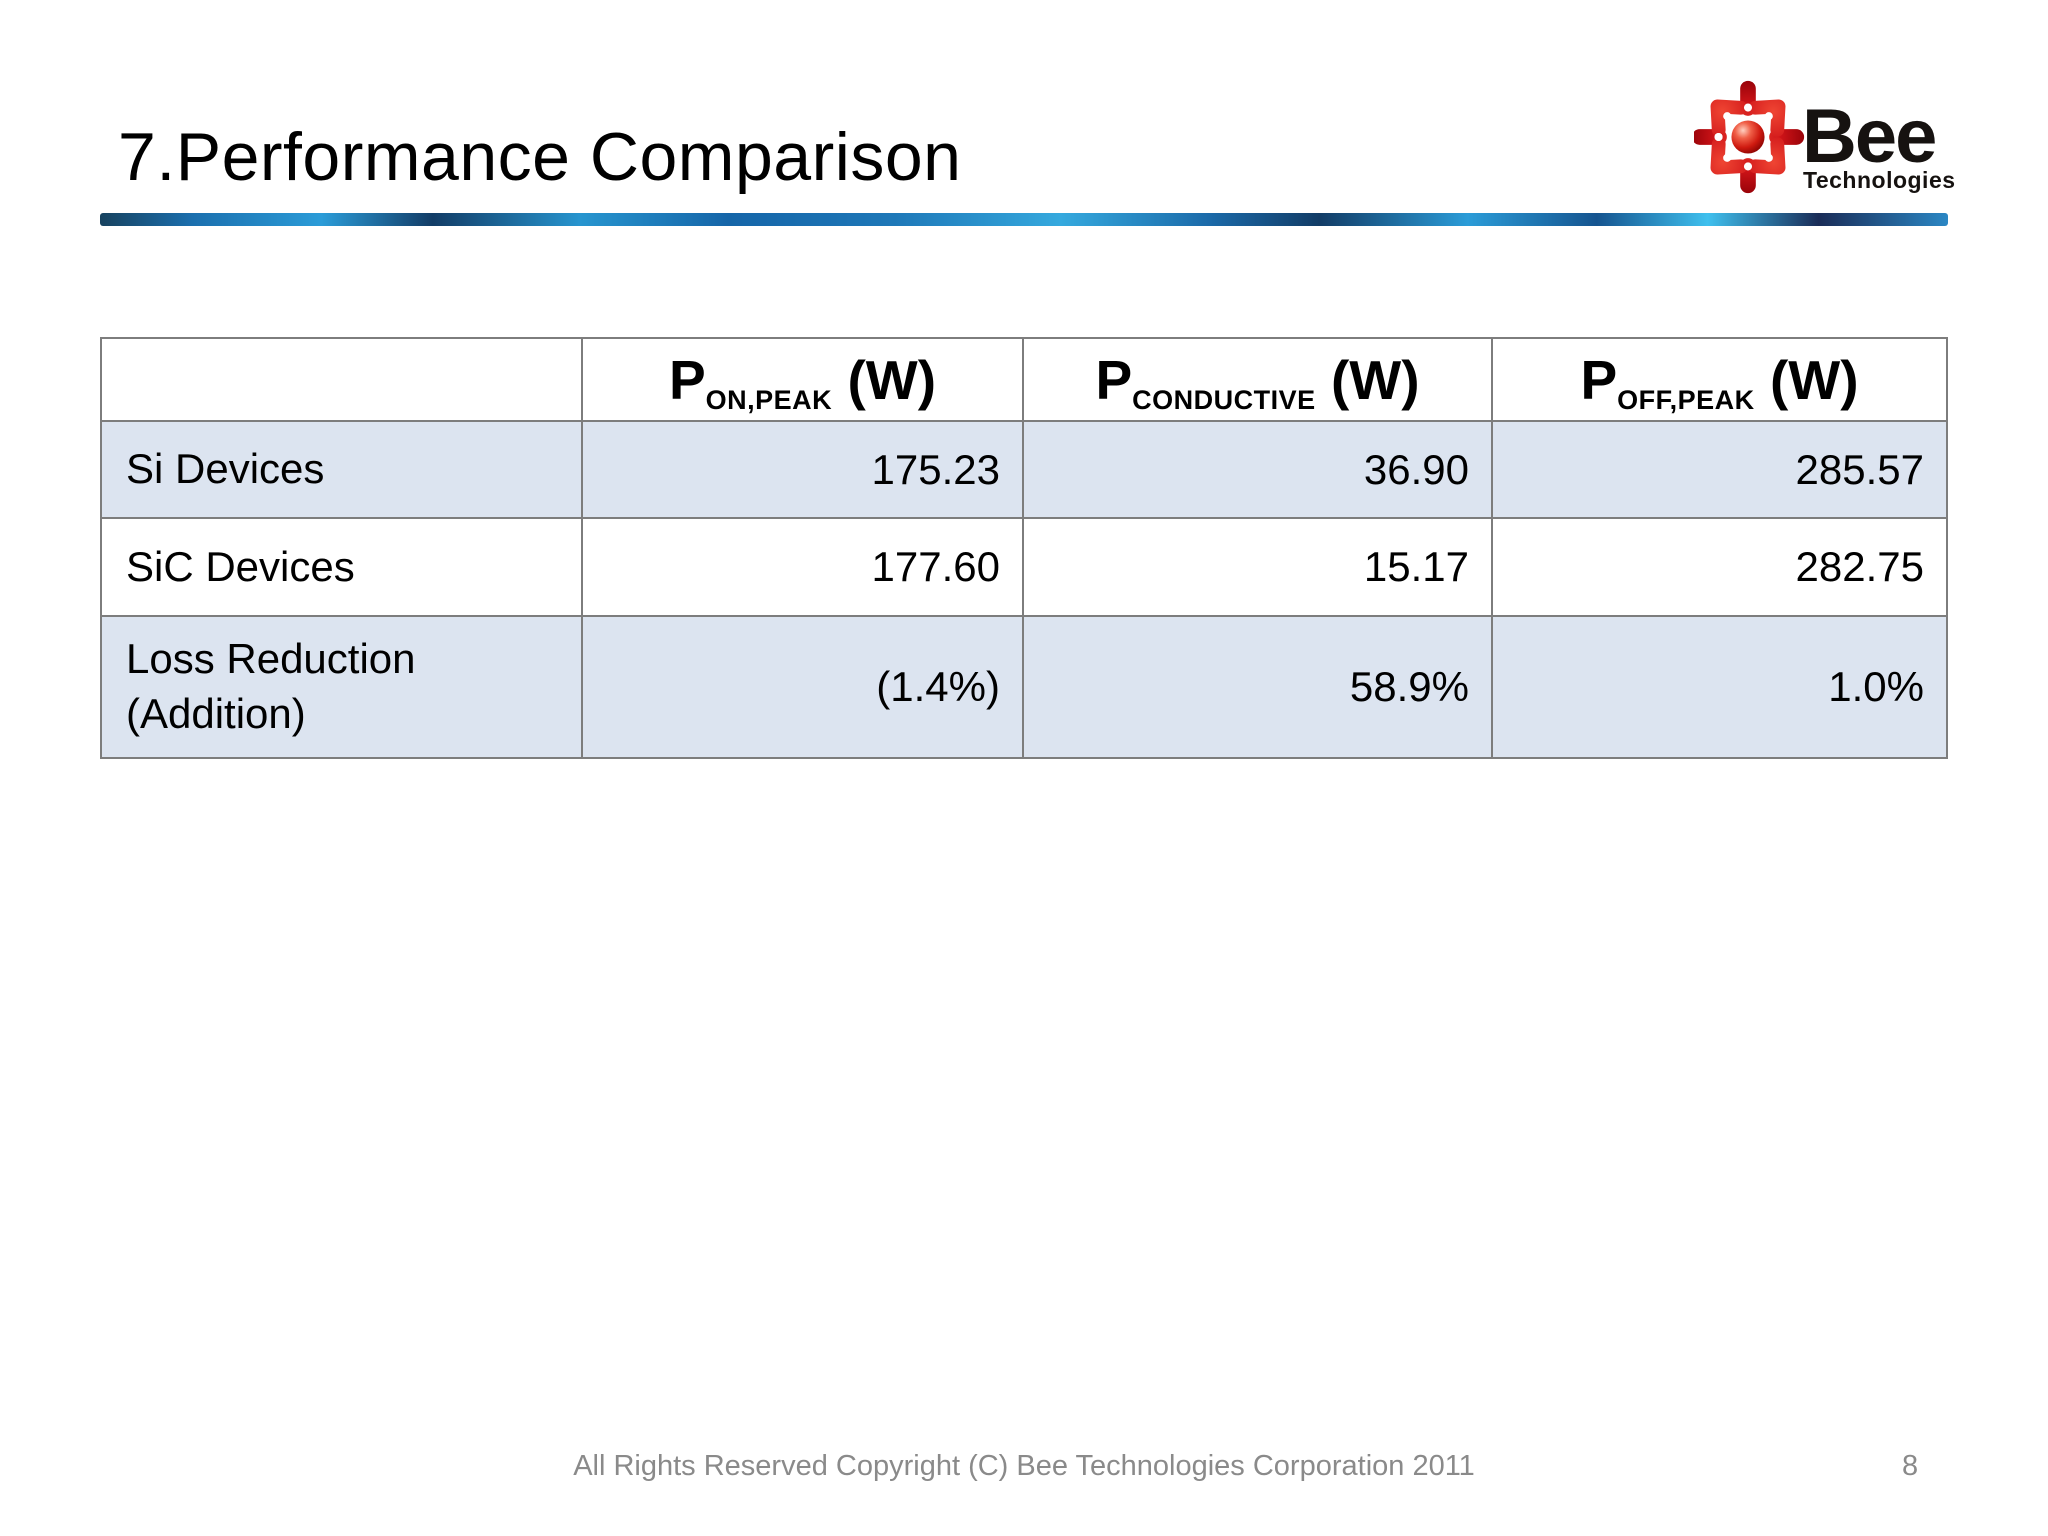  I want to click on col-header-empty, so click(341, 379).